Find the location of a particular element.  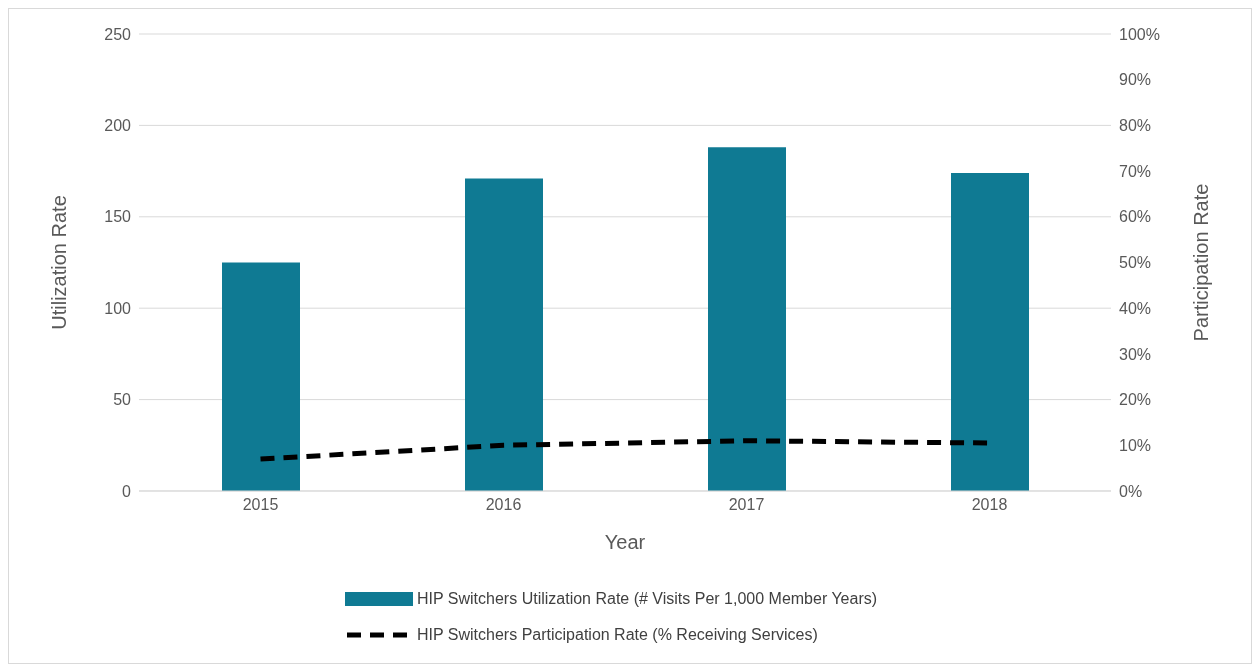

y2-tick-label: 30% is located at coordinates (1135, 354).